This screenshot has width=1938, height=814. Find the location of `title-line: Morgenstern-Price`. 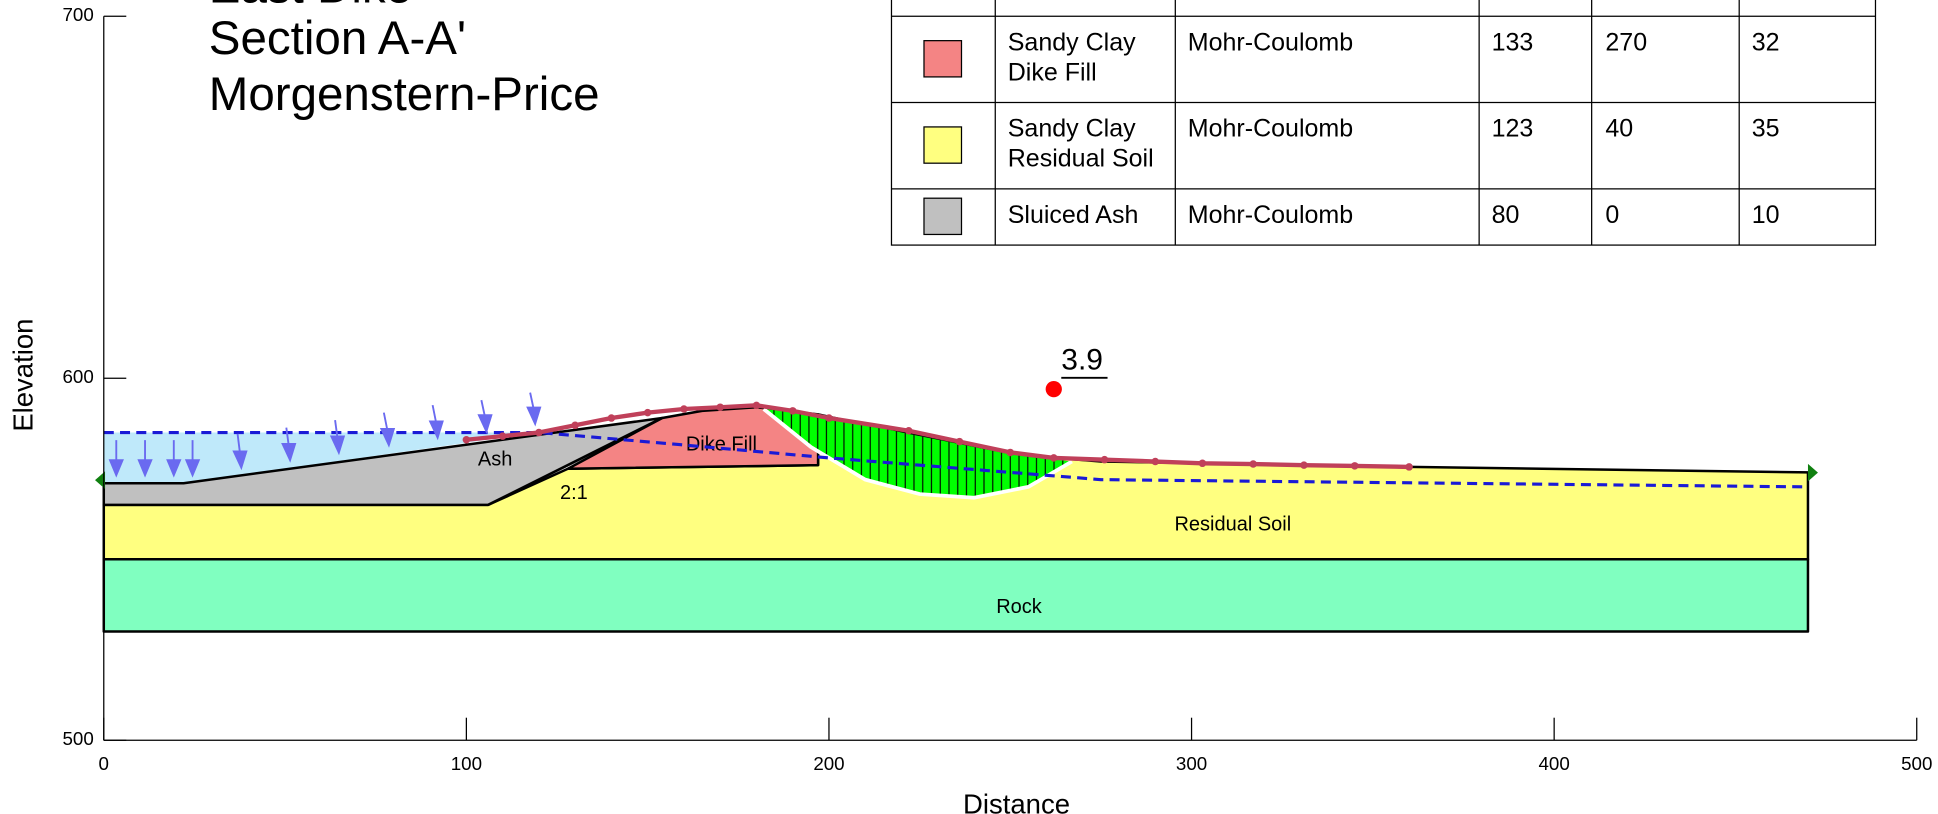

title-line: Morgenstern-Price is located at coordinates (404, 94).